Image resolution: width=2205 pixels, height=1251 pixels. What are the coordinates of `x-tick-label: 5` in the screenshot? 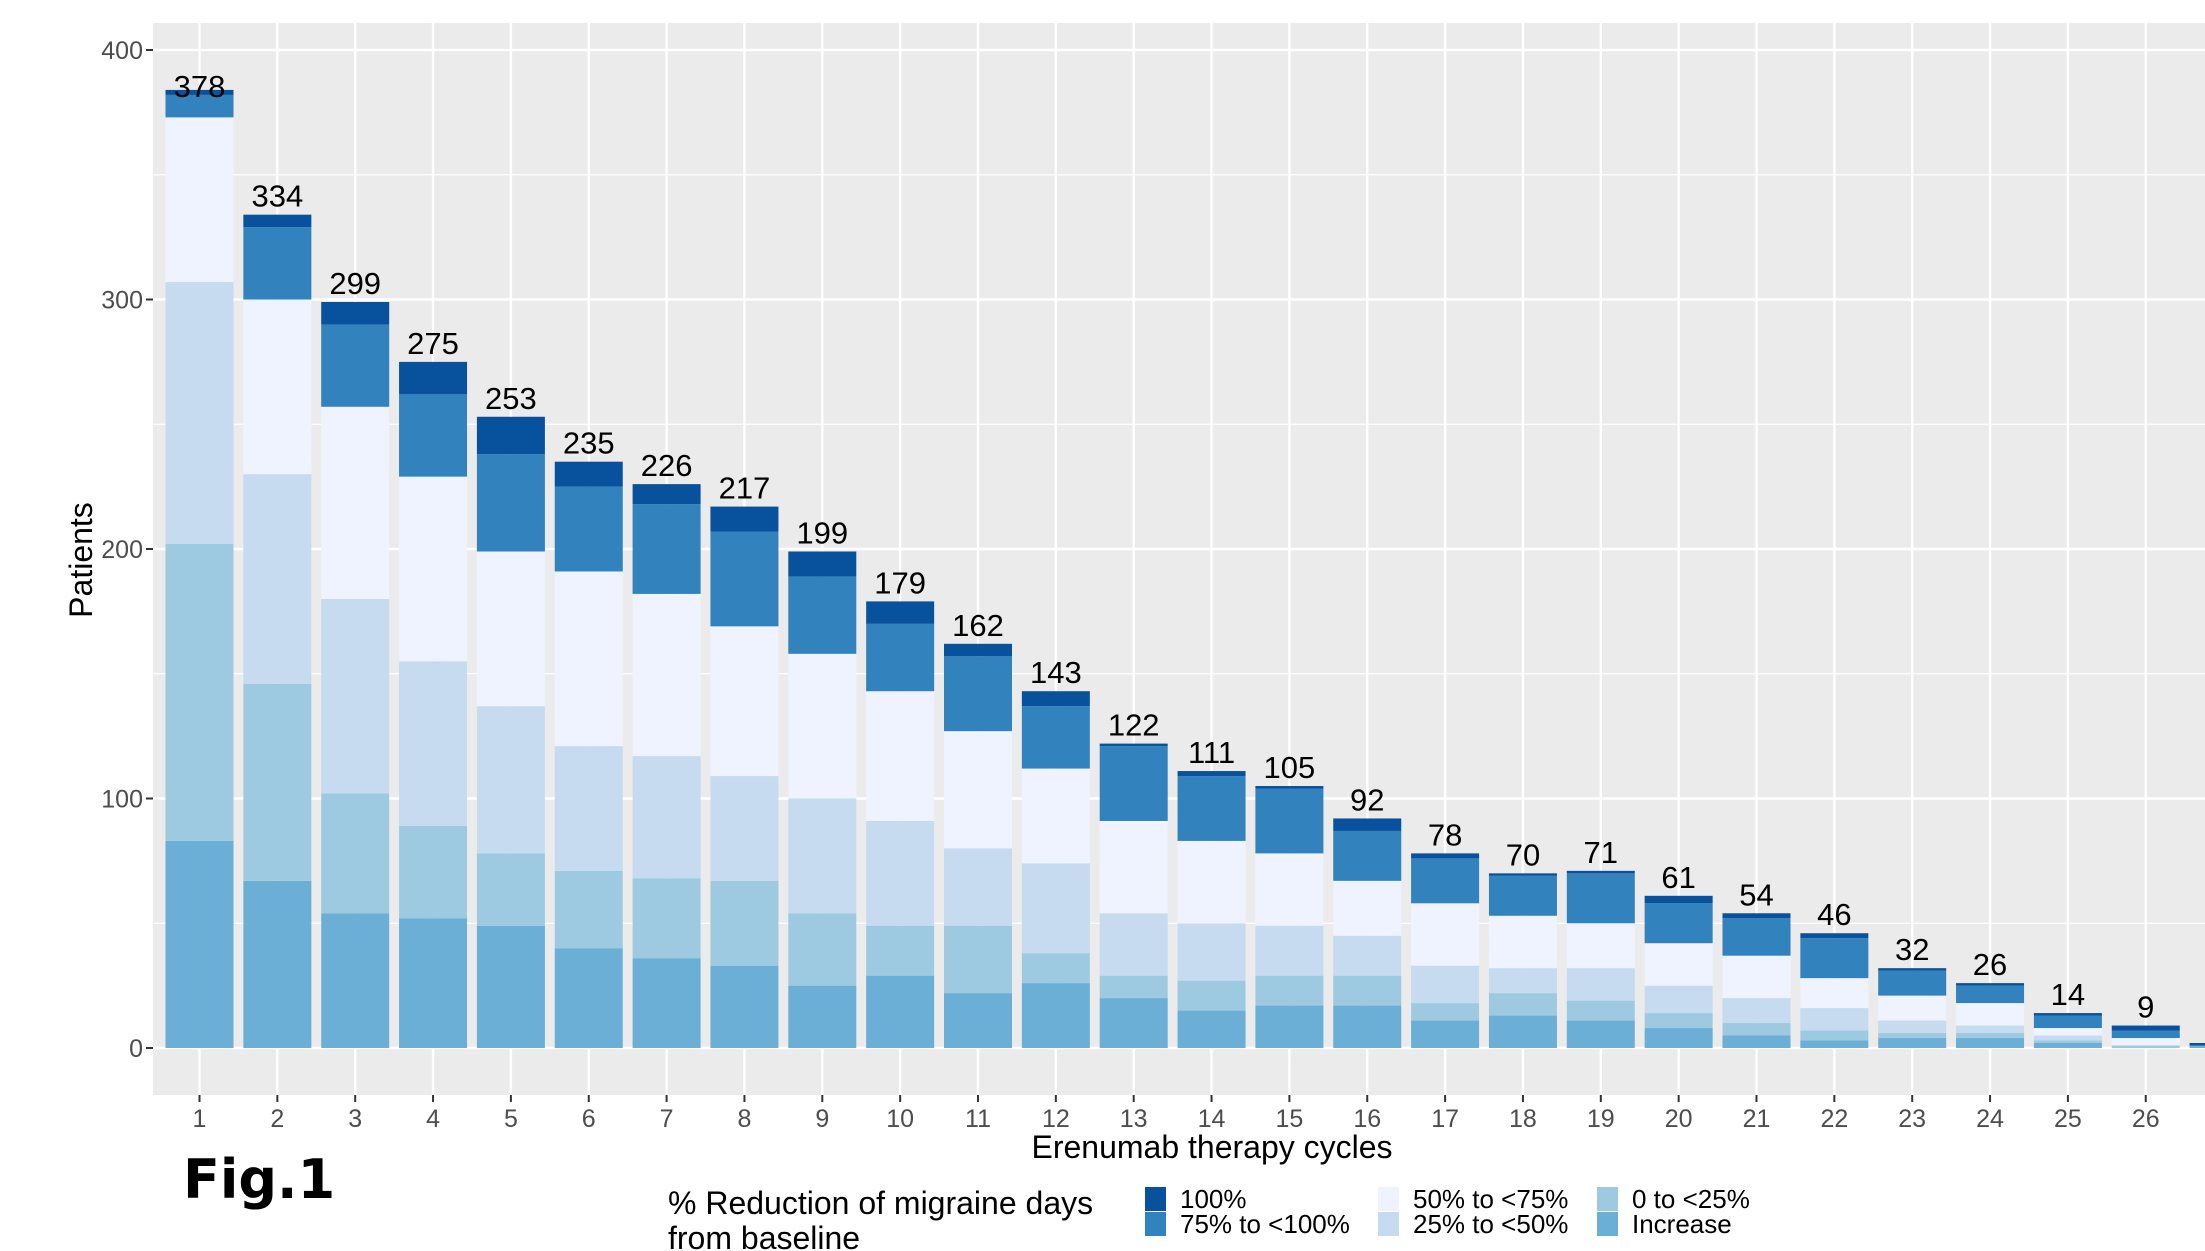 It's located at (511, 1119).